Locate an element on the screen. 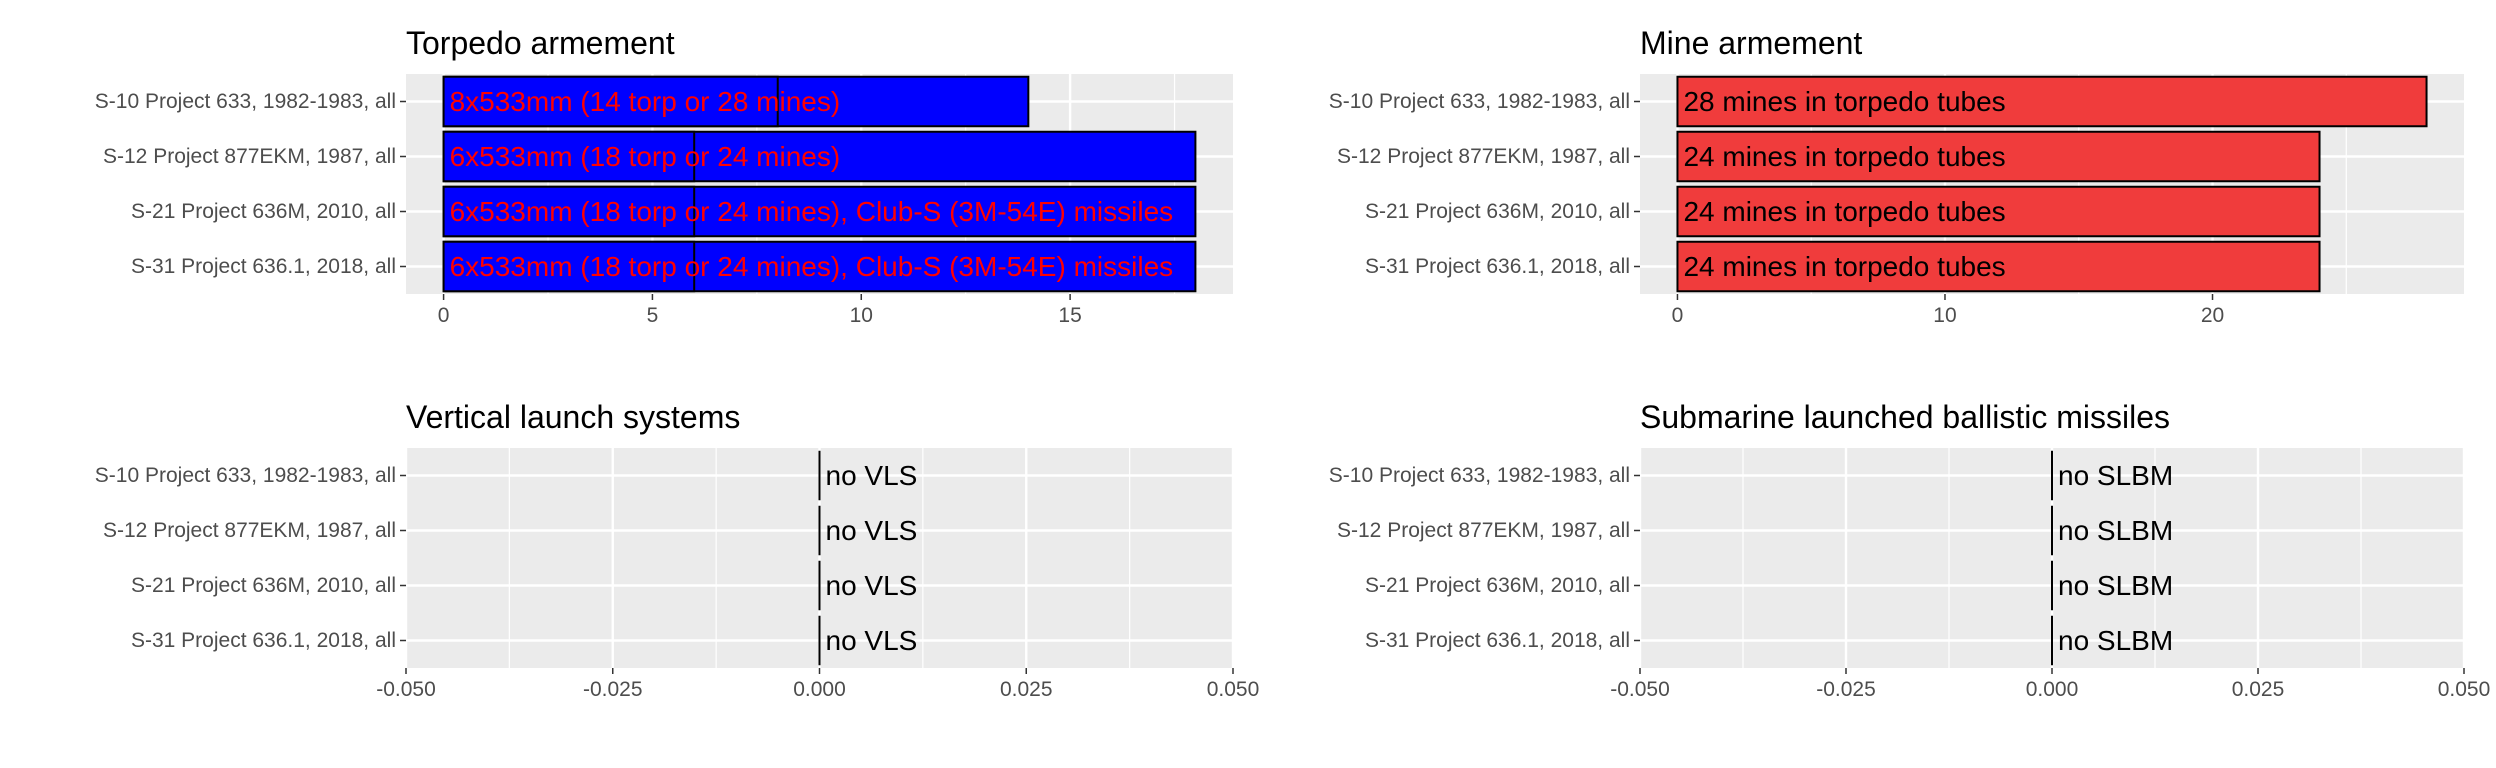 This screenshot has width=2496, height=768. bar-label: 8x533mm (14 torp or 28 mines) is located at coordinates (645, 101).